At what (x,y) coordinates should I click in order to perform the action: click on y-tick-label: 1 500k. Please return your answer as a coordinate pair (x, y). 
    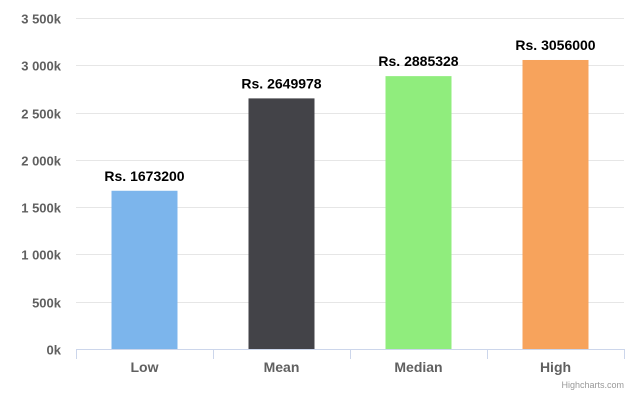
    Looking at the image, I should click on (41, 208).